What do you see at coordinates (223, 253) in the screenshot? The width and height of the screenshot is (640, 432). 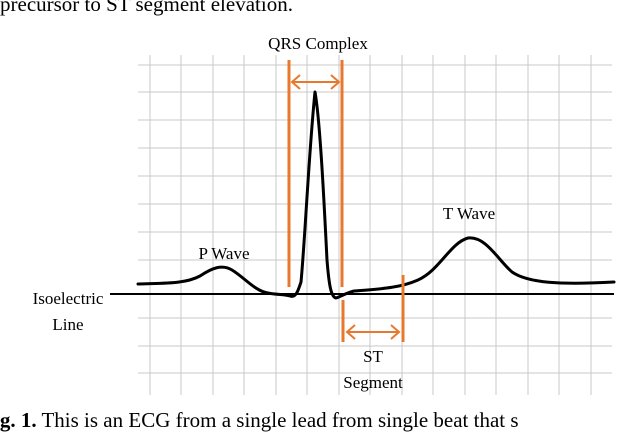 I see `p-wave-label: P Wave` at bounding box center [223, 253].